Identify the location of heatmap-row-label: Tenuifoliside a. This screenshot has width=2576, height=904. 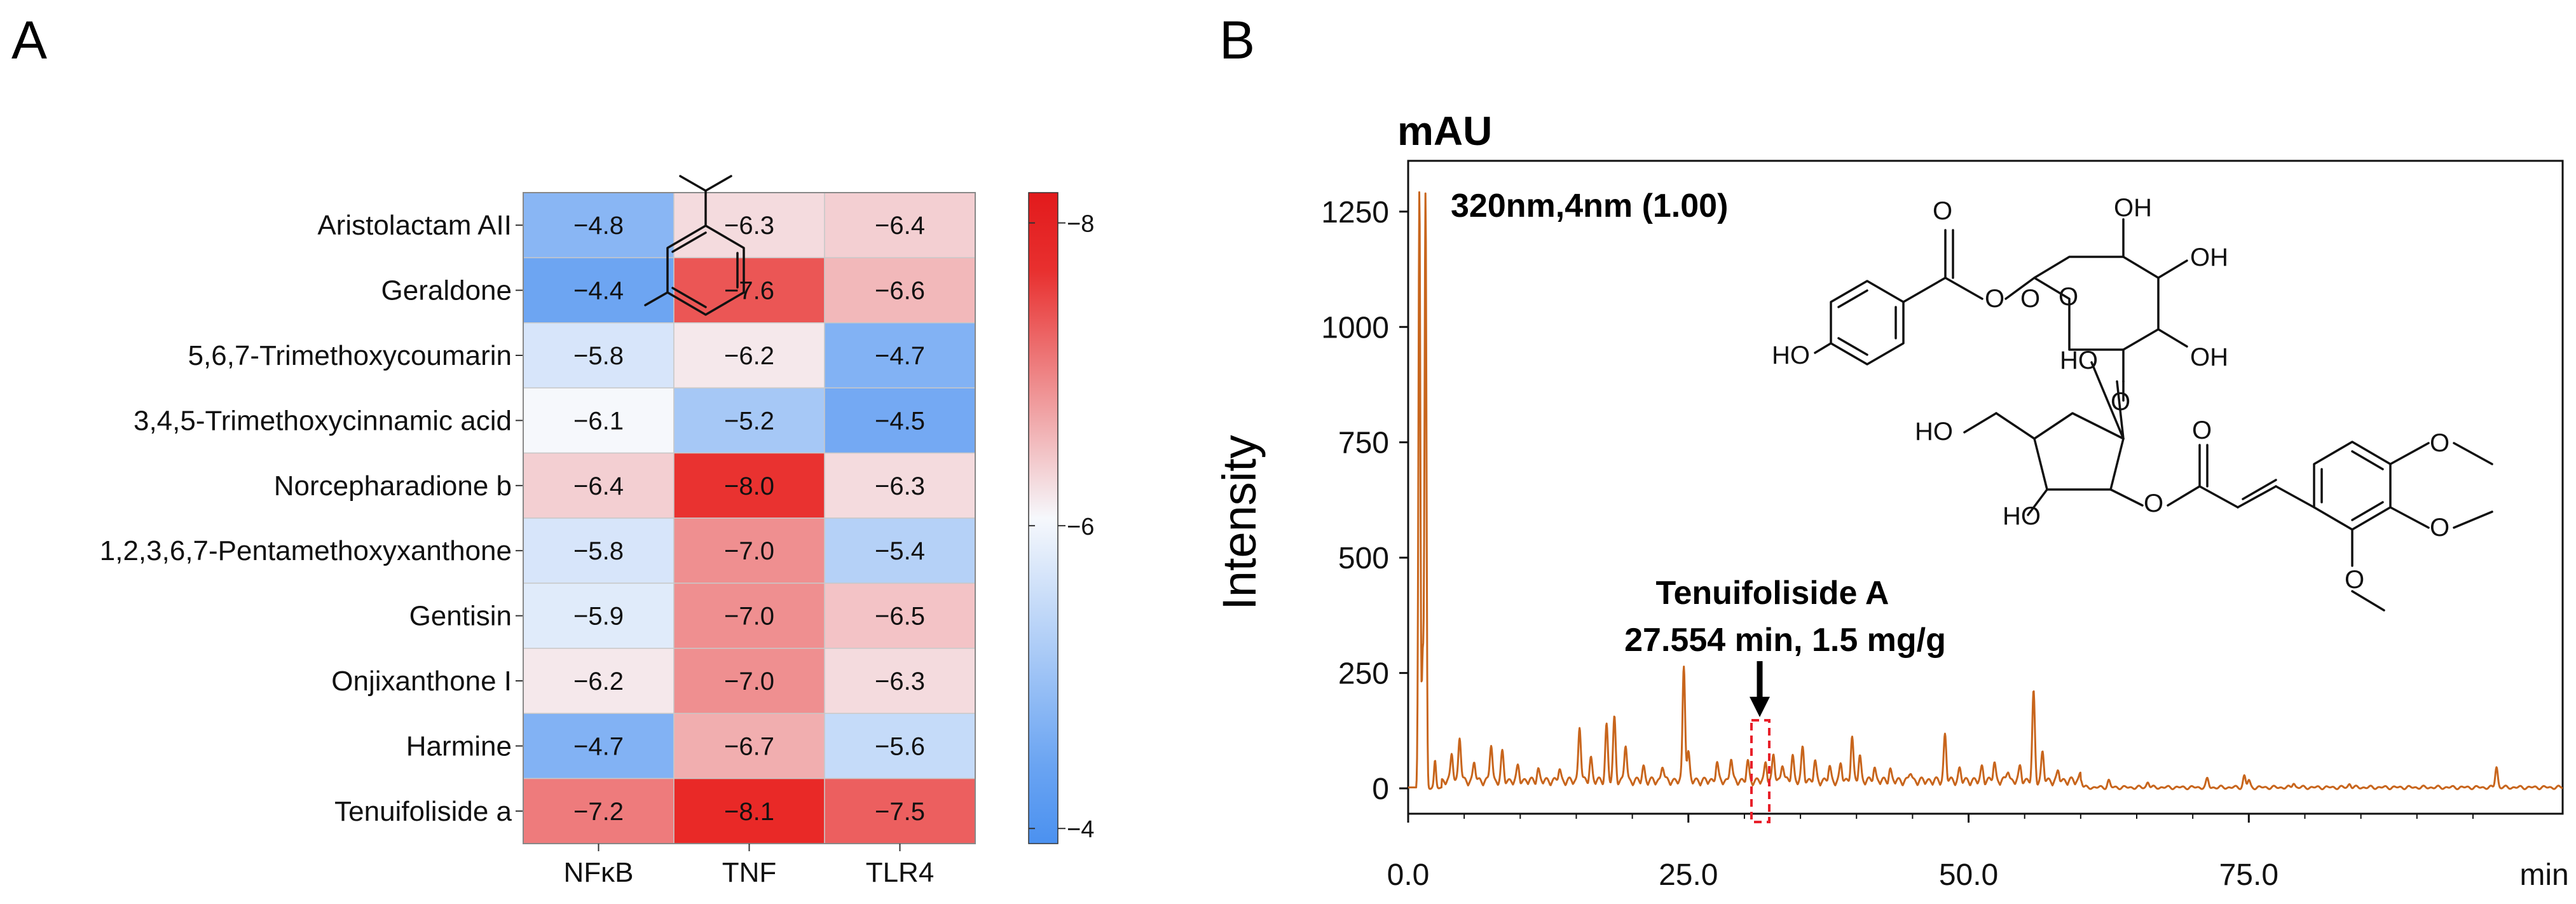
(423, 811).